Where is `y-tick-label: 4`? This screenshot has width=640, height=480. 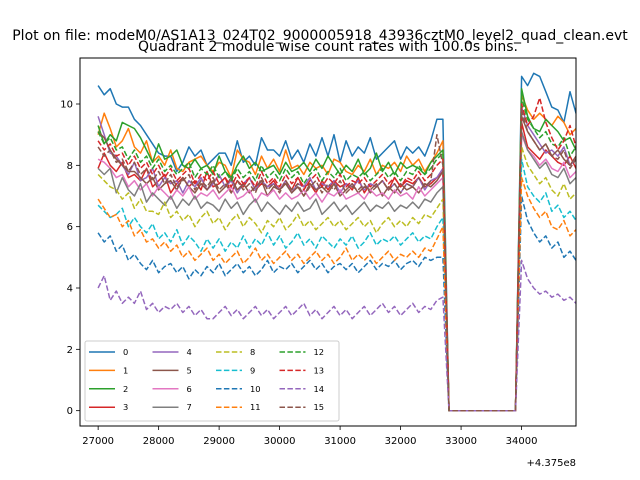
y-tick-label: 4 is located at coordinates (70, 289).